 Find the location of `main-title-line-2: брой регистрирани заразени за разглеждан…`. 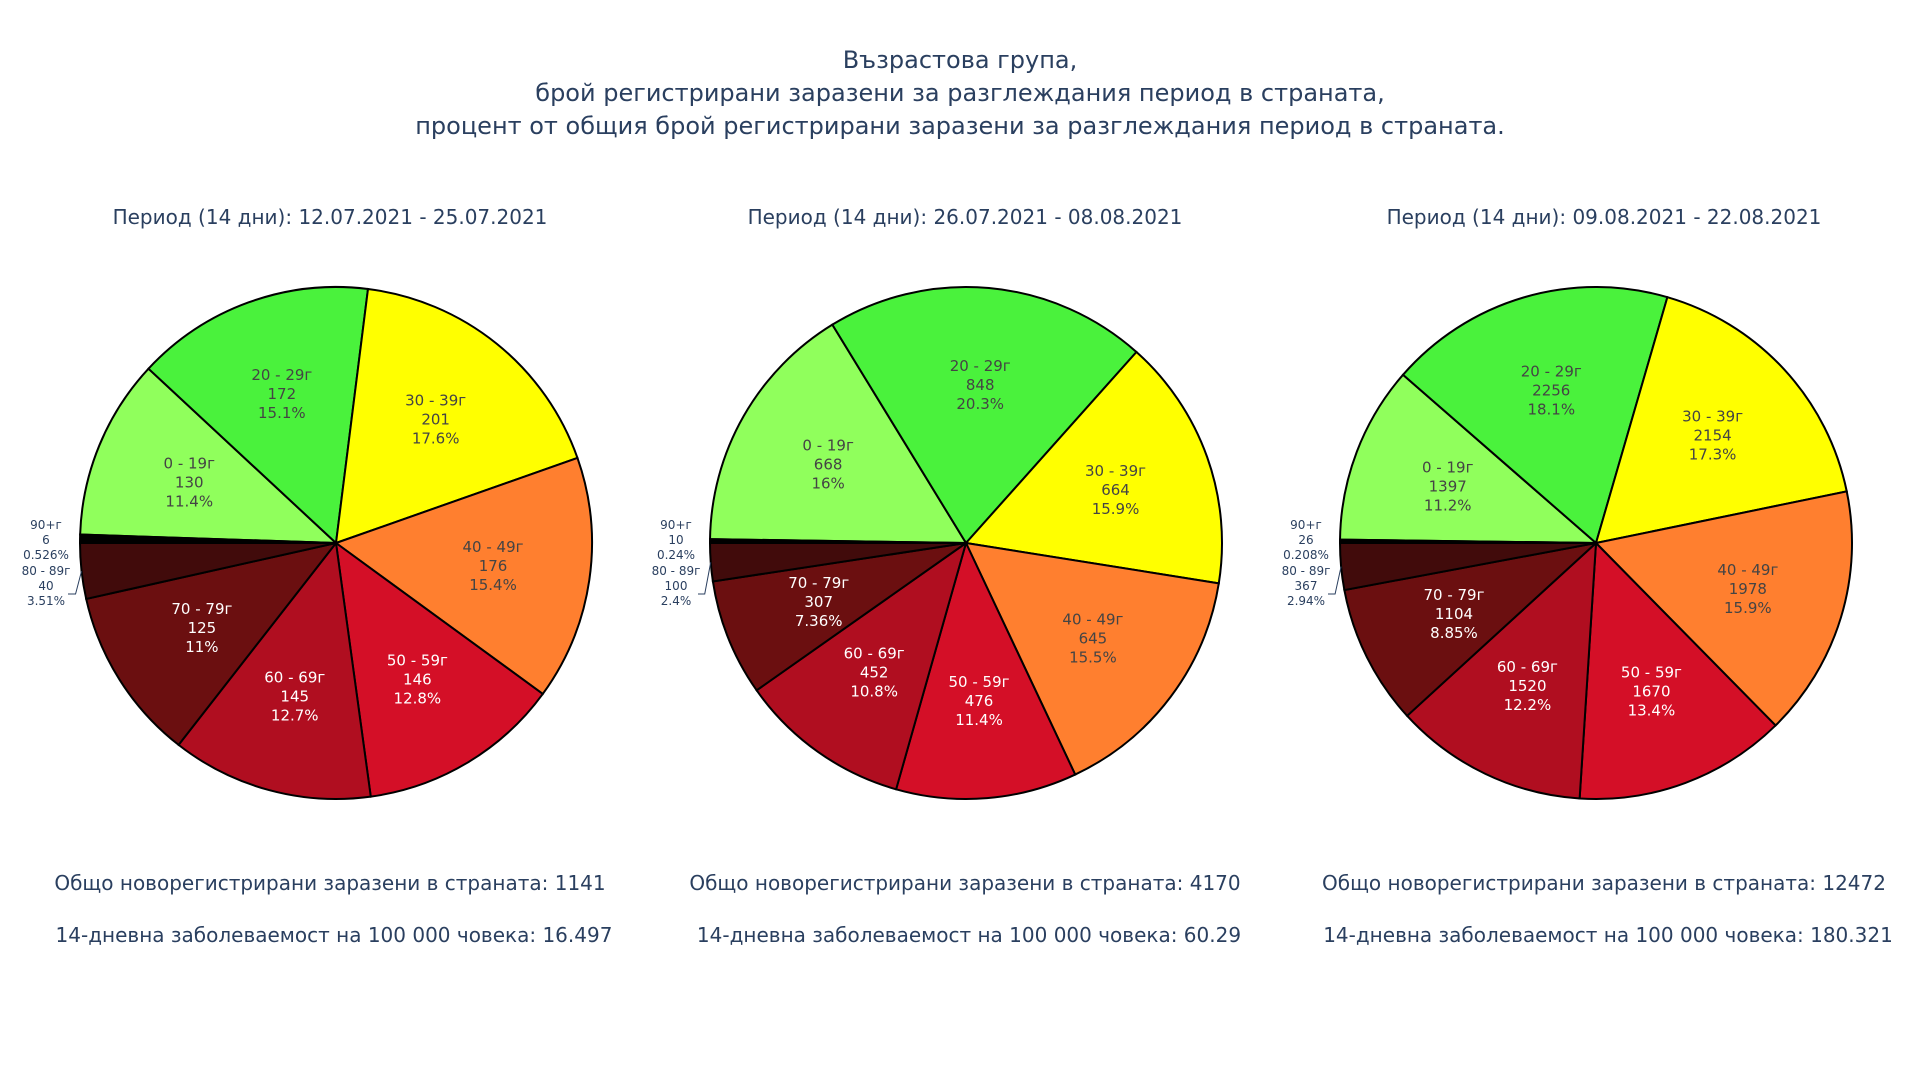

main-title-line-2: брой регистрирани заразени за разглеждан… is located at coordinates (960, 93).